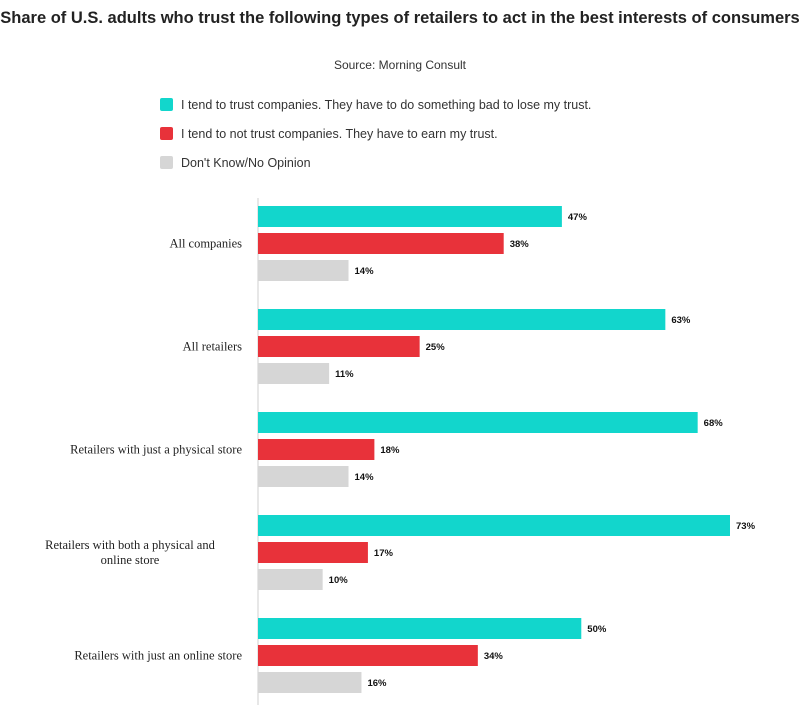 The width and height of the screenshot is (800, 721). Describe the element at coordinates (681, 320) in the screenshot. I see `data-label-trust: 63%` at that location.